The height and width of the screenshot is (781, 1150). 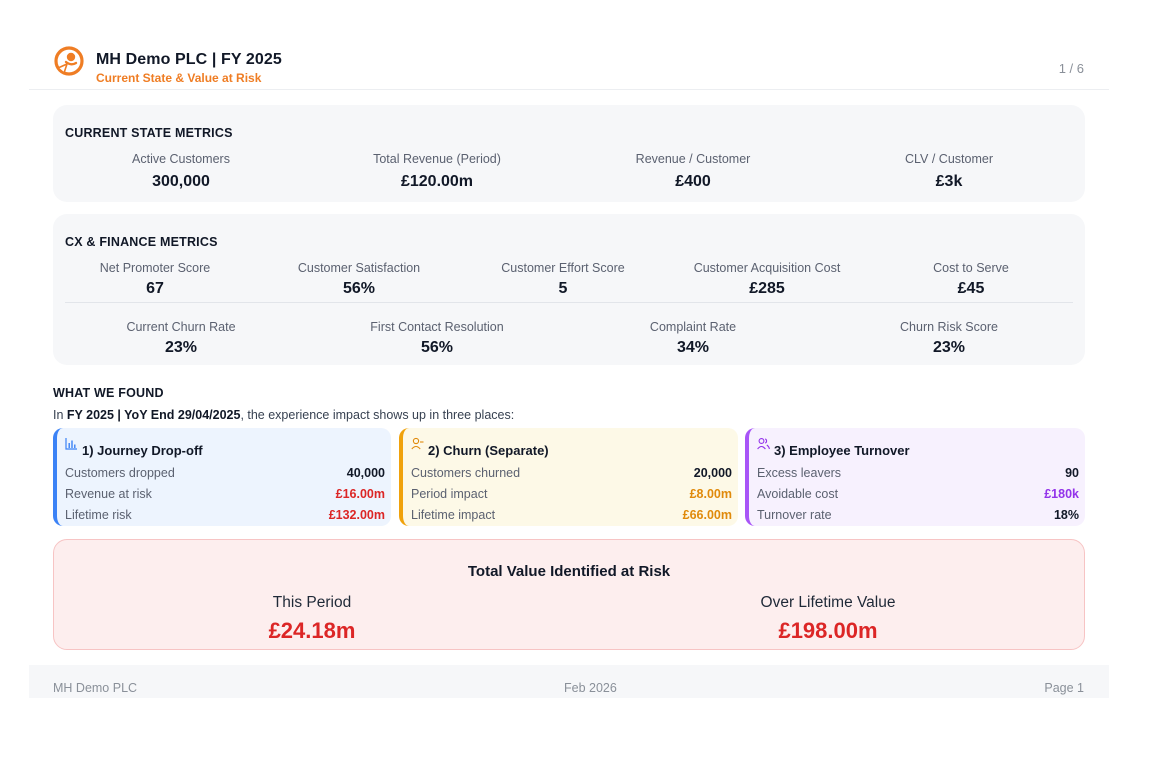 What do you see at coordinates (155, 288) in the screenshot?
I see `metric-value: 67` at bounding box center [155, 288].